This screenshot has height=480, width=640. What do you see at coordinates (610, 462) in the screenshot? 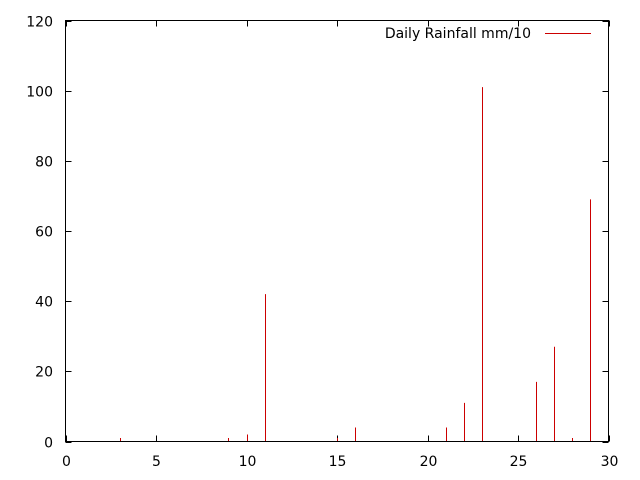
I see `x-tick-label: 30` at bounding box center [610, 462].